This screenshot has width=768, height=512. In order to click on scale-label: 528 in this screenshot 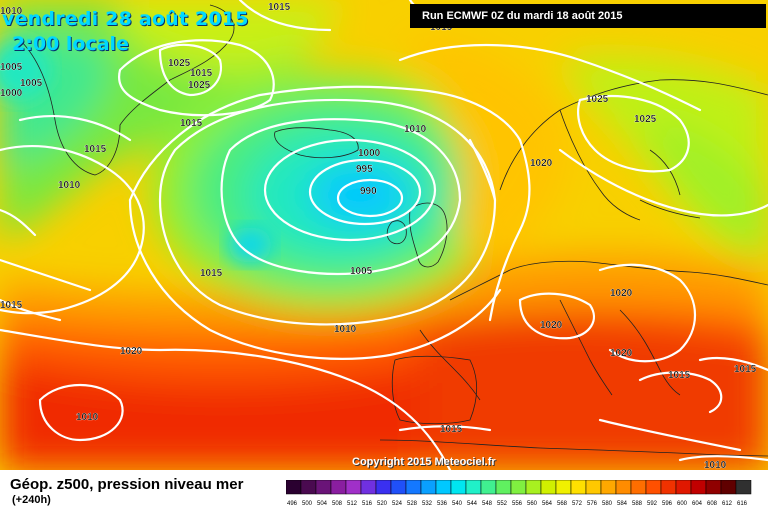, I will do `click(412, 504)`.